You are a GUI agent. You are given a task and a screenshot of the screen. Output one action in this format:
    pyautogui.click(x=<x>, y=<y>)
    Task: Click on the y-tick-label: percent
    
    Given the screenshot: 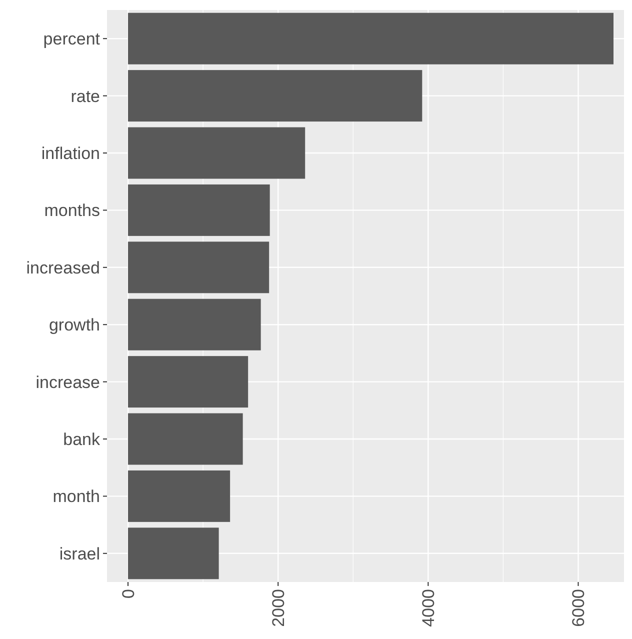 What is the action you would take?
    pyautogui.click(x=71, y=39)
    